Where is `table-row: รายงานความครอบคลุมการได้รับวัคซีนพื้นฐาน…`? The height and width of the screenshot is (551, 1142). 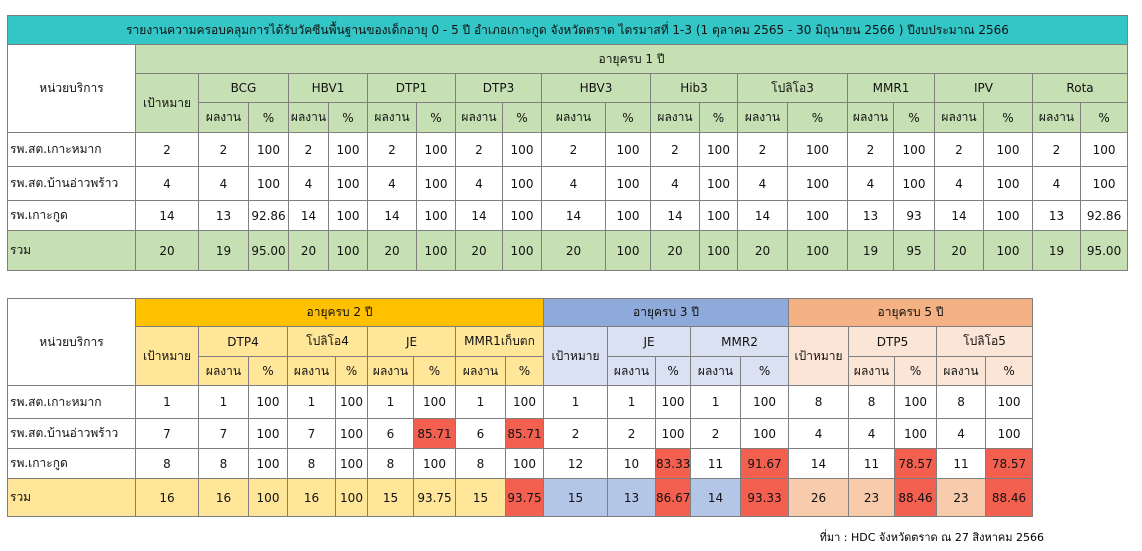 table-row: รายงานความครอบคลุมการได้รับวัคซีนพื้นฐาน… is located at coordinates (567, 30).